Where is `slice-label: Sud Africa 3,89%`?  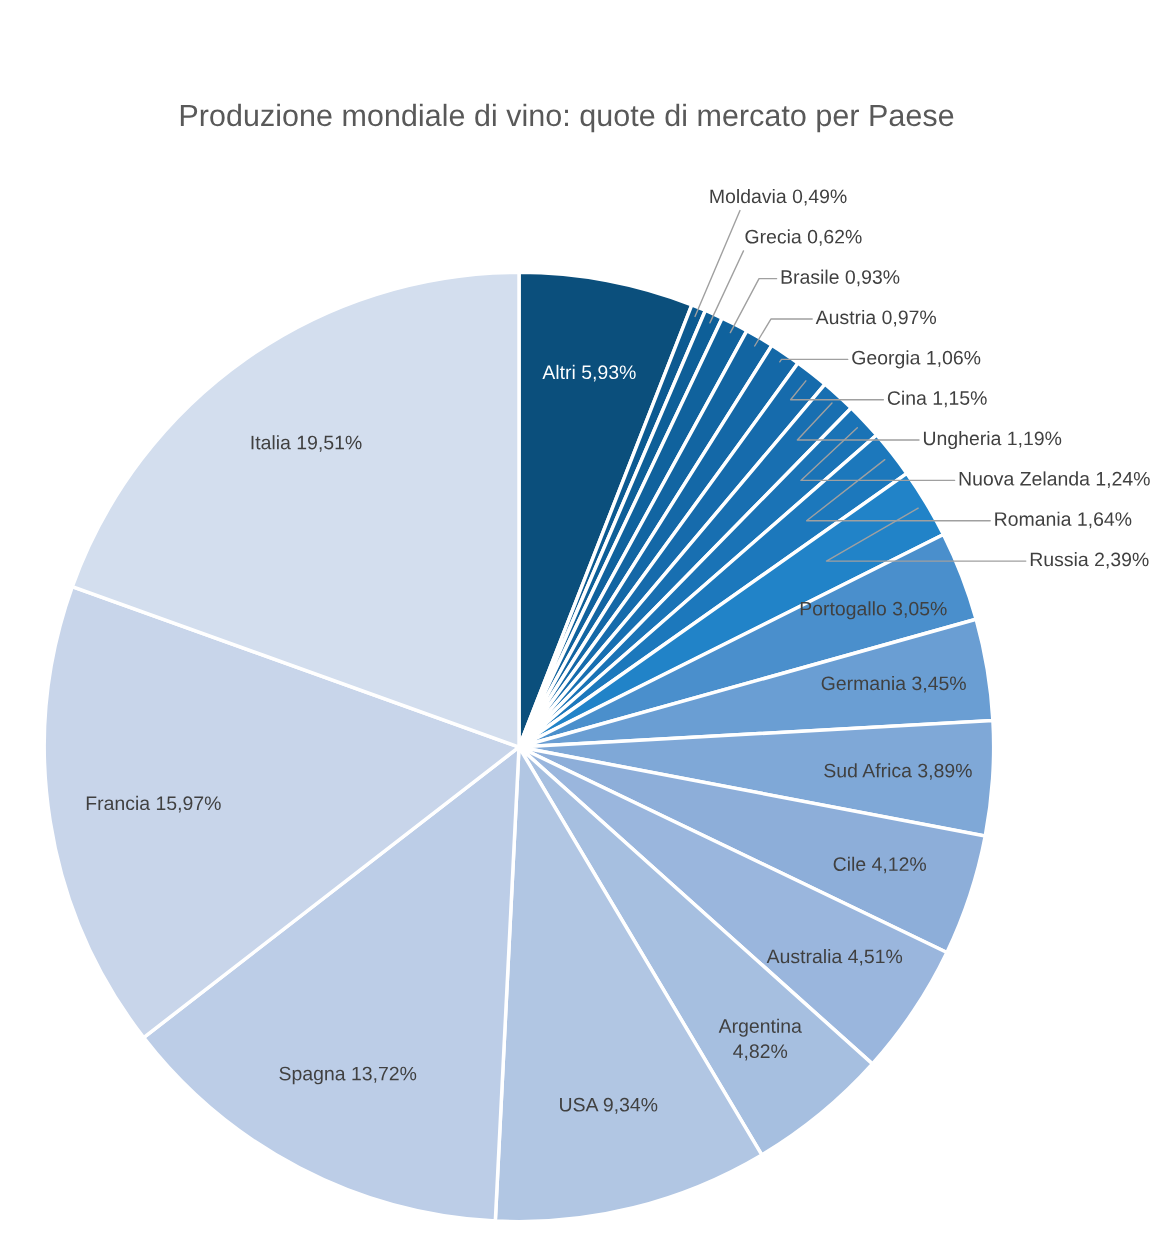 slice-label: Sud Africa 3,89% is located at coordinates (898, 771).